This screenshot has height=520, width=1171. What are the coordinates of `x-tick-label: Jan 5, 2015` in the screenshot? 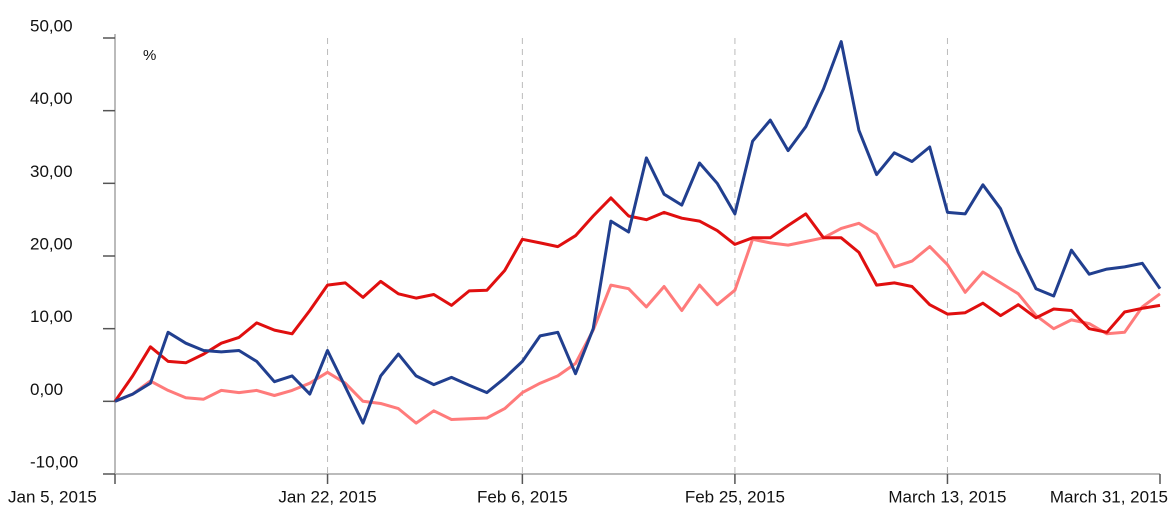 It's located at (52, 496).